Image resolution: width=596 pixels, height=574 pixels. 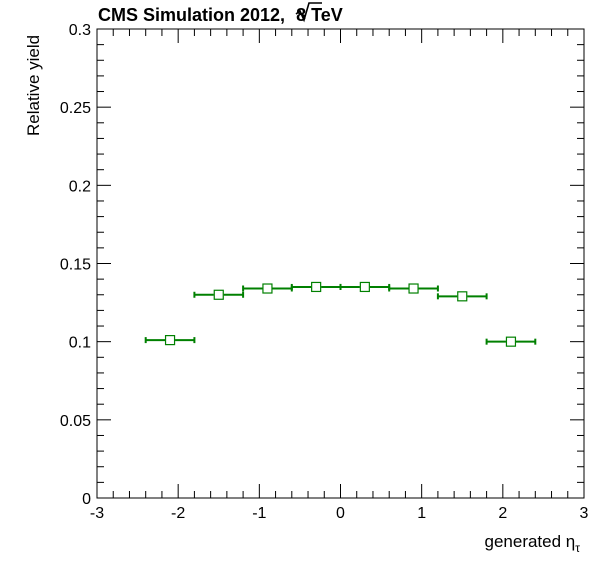 What do you see at coordinates (33, 85) in the screenshot?
I see `y-axis-label: Relative yield` at bounding box center [33, 85].